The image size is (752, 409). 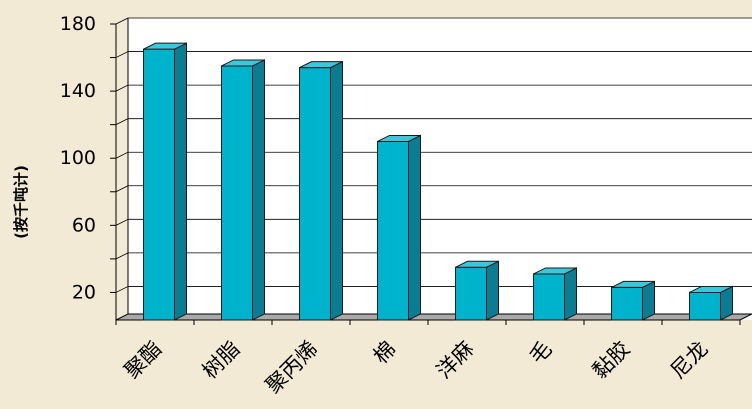 What do you see at coordinates (433, 317) in the screenshot?
I see `chart-floor` at bounding box center [433, 317].